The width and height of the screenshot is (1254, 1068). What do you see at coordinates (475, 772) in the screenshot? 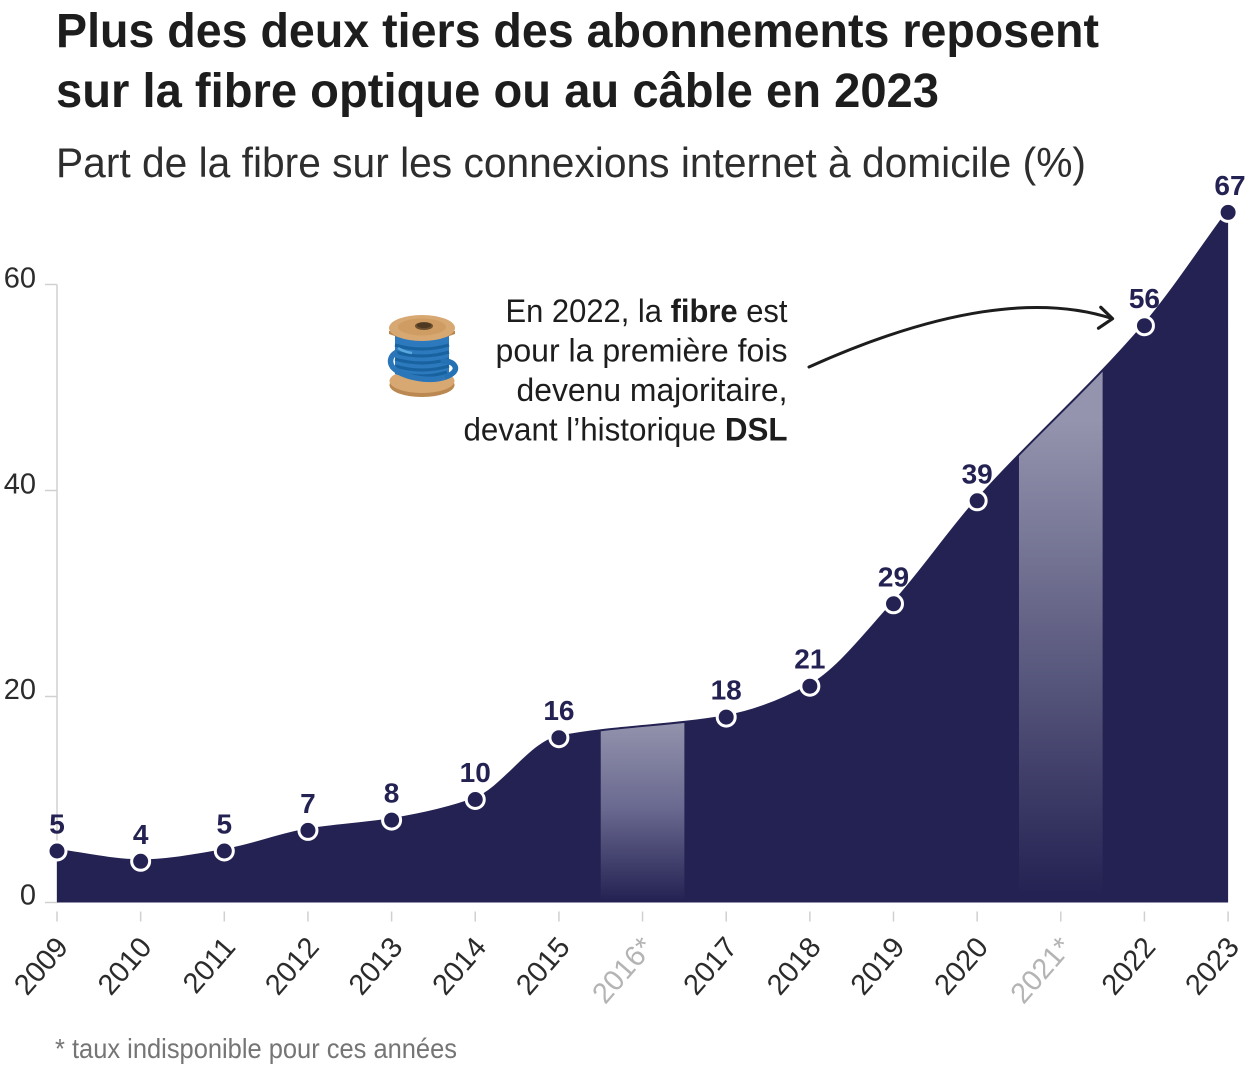
I see `svg-text: 10` at bounding box center [475, 772].